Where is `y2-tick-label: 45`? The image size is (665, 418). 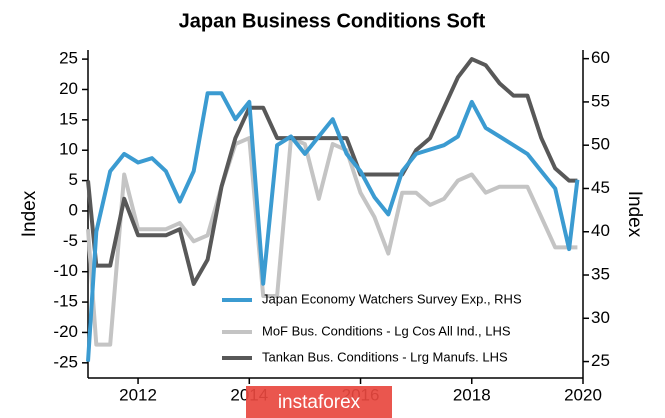
y2-tick-label: 45 is located at coordinates (600, 187).